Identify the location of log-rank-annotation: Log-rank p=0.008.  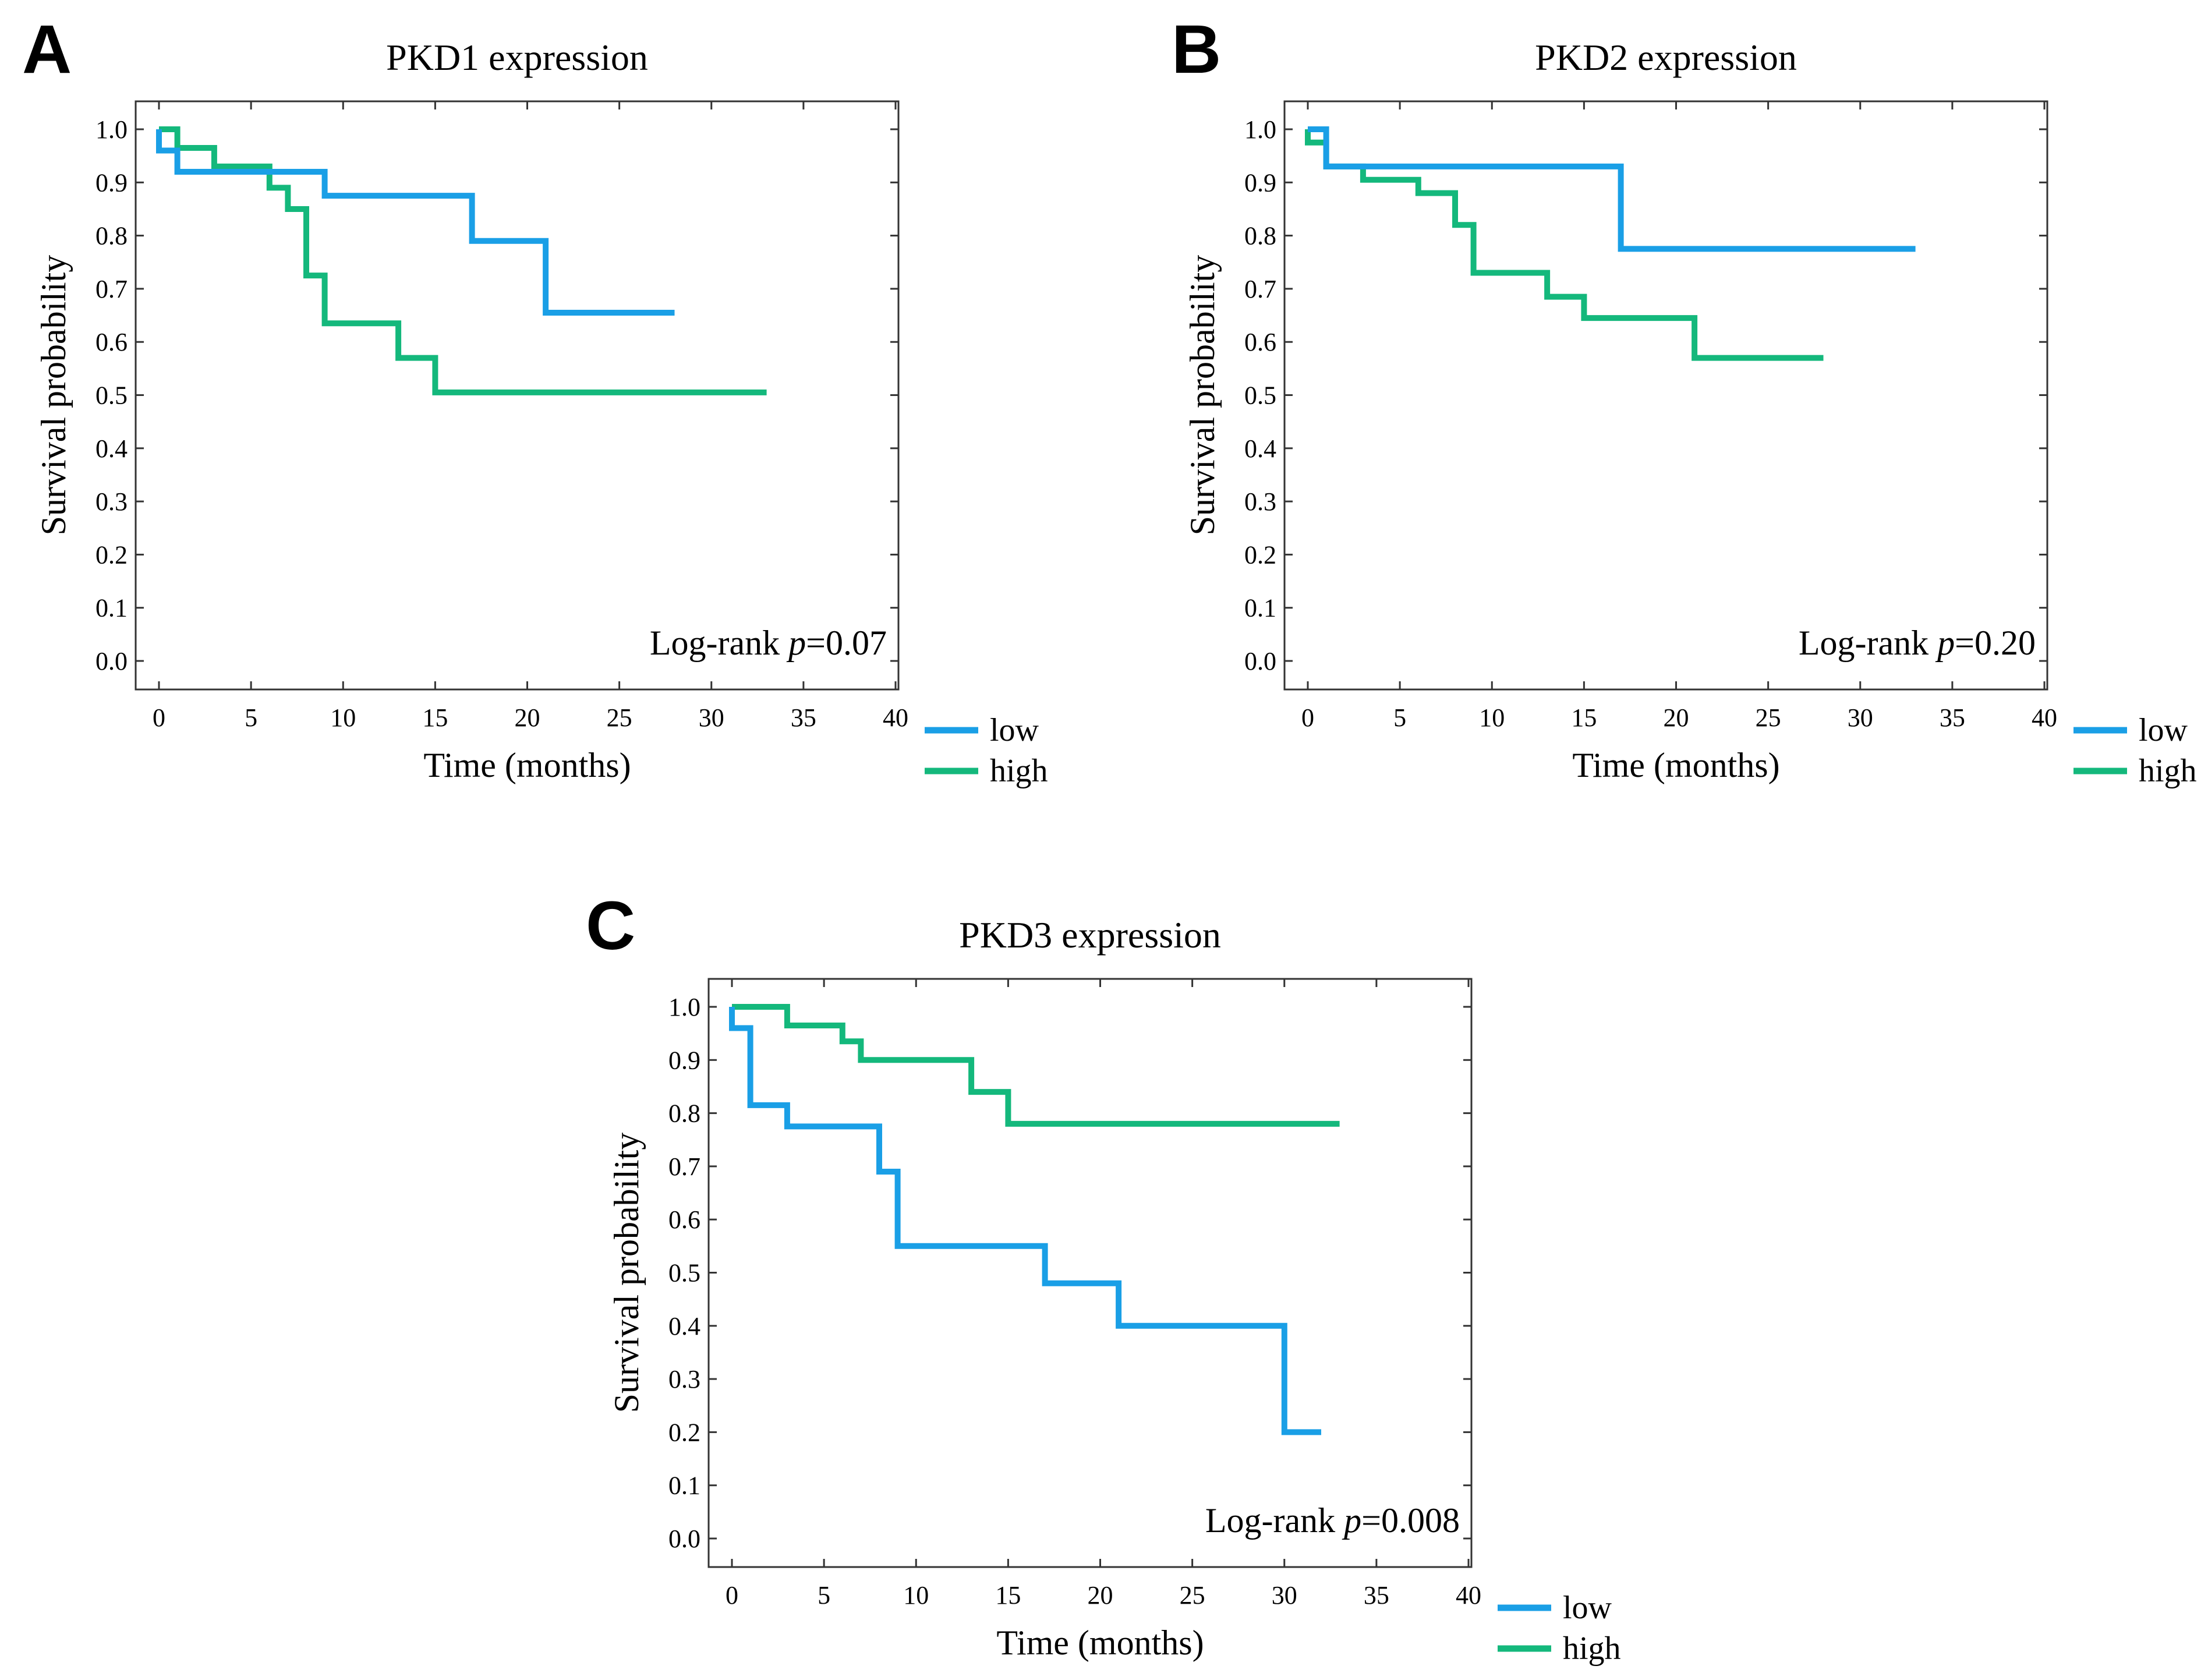
(1333, 1520).